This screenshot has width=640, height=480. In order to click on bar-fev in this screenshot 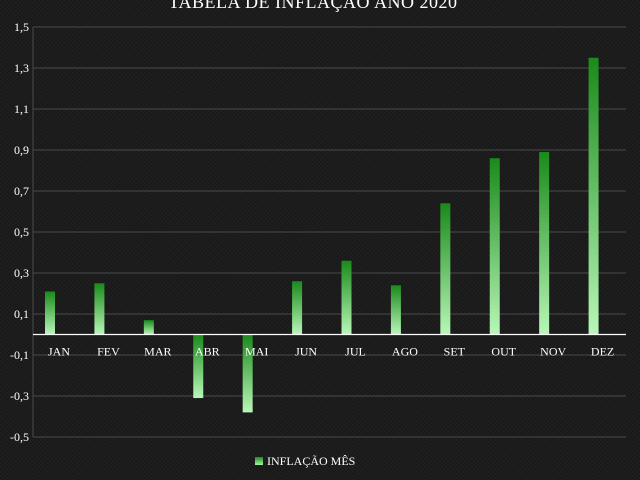, I will do `click(99, 309)`.